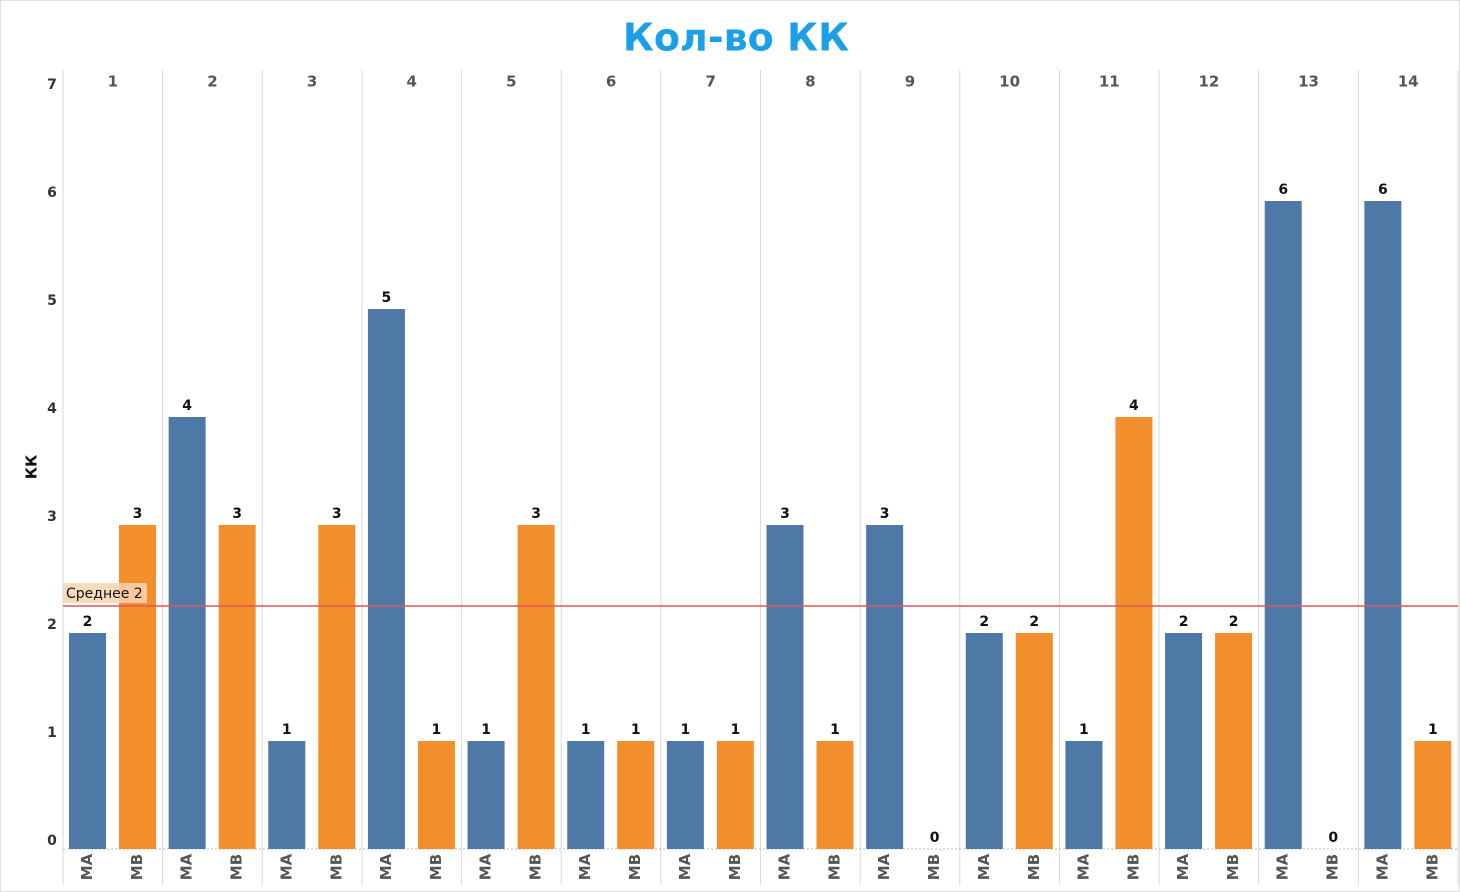 The width and height of the screenshot is (1460, 892). Describe the element at coordinates (52, 409) in the screenshot. I see `y-tick-label: 4` at that location.